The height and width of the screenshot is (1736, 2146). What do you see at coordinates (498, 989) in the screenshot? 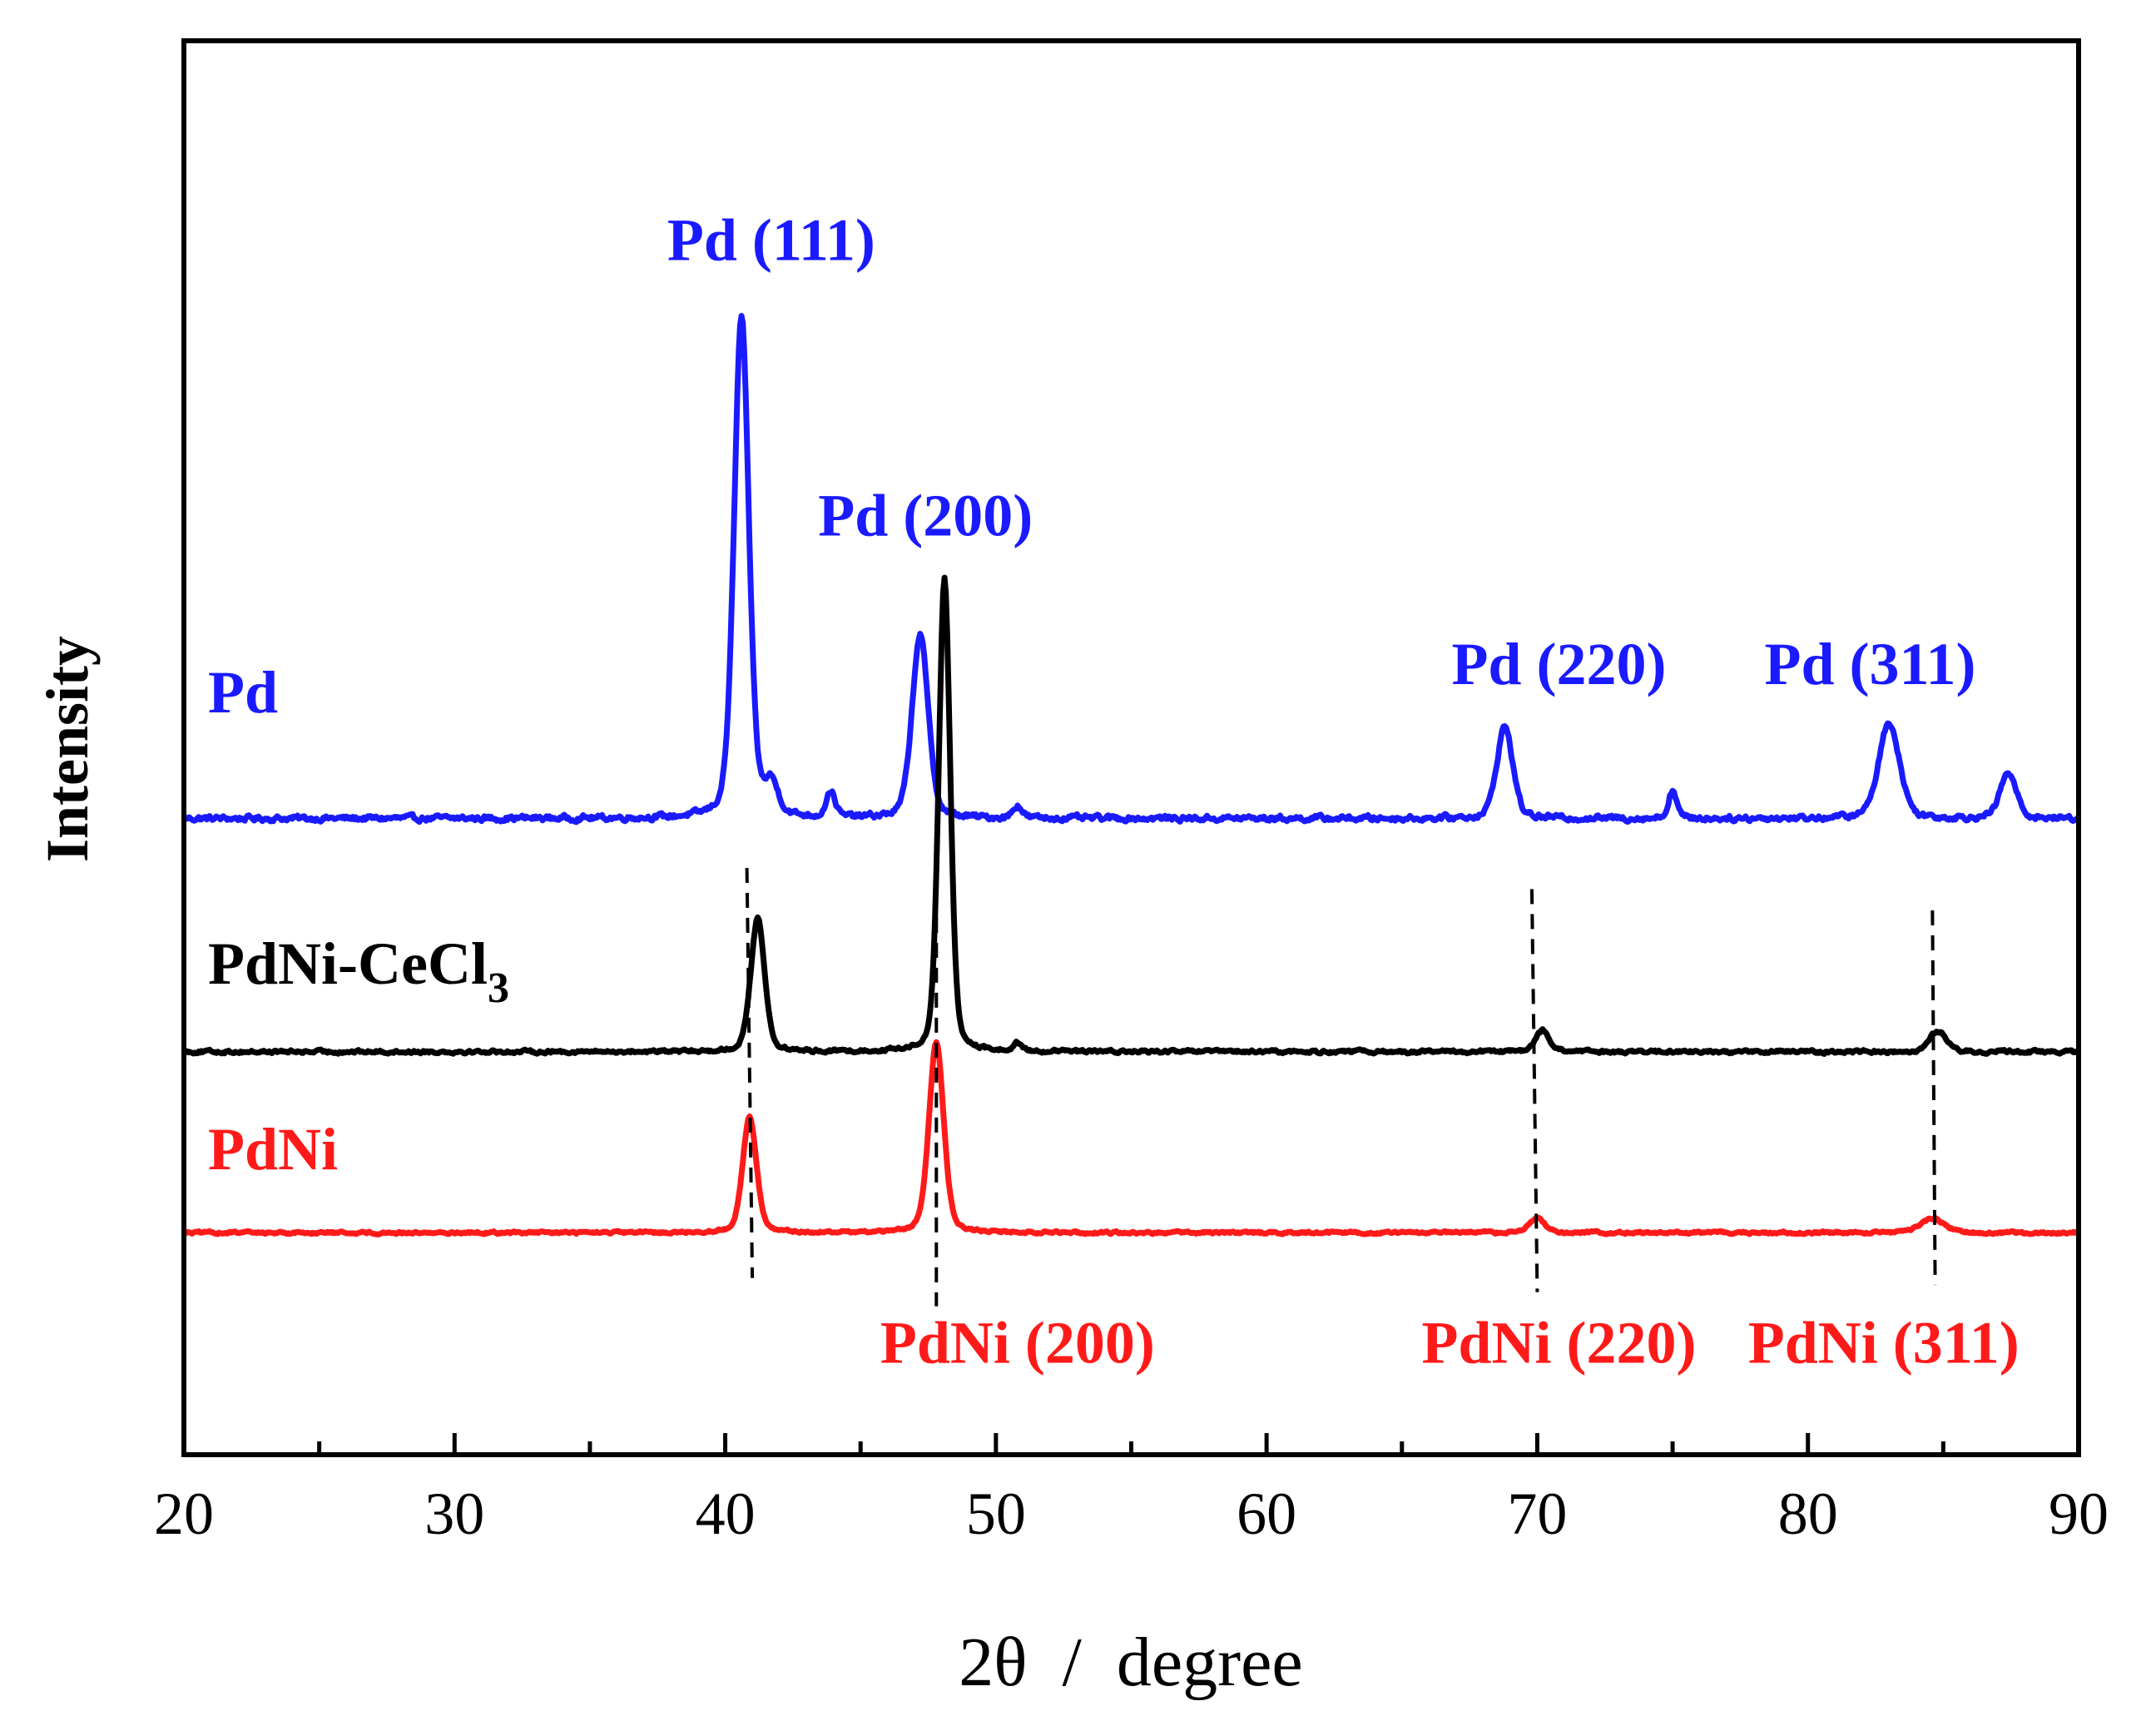
I see `series-label-subscript: 3` at bounding box center [498, 989].